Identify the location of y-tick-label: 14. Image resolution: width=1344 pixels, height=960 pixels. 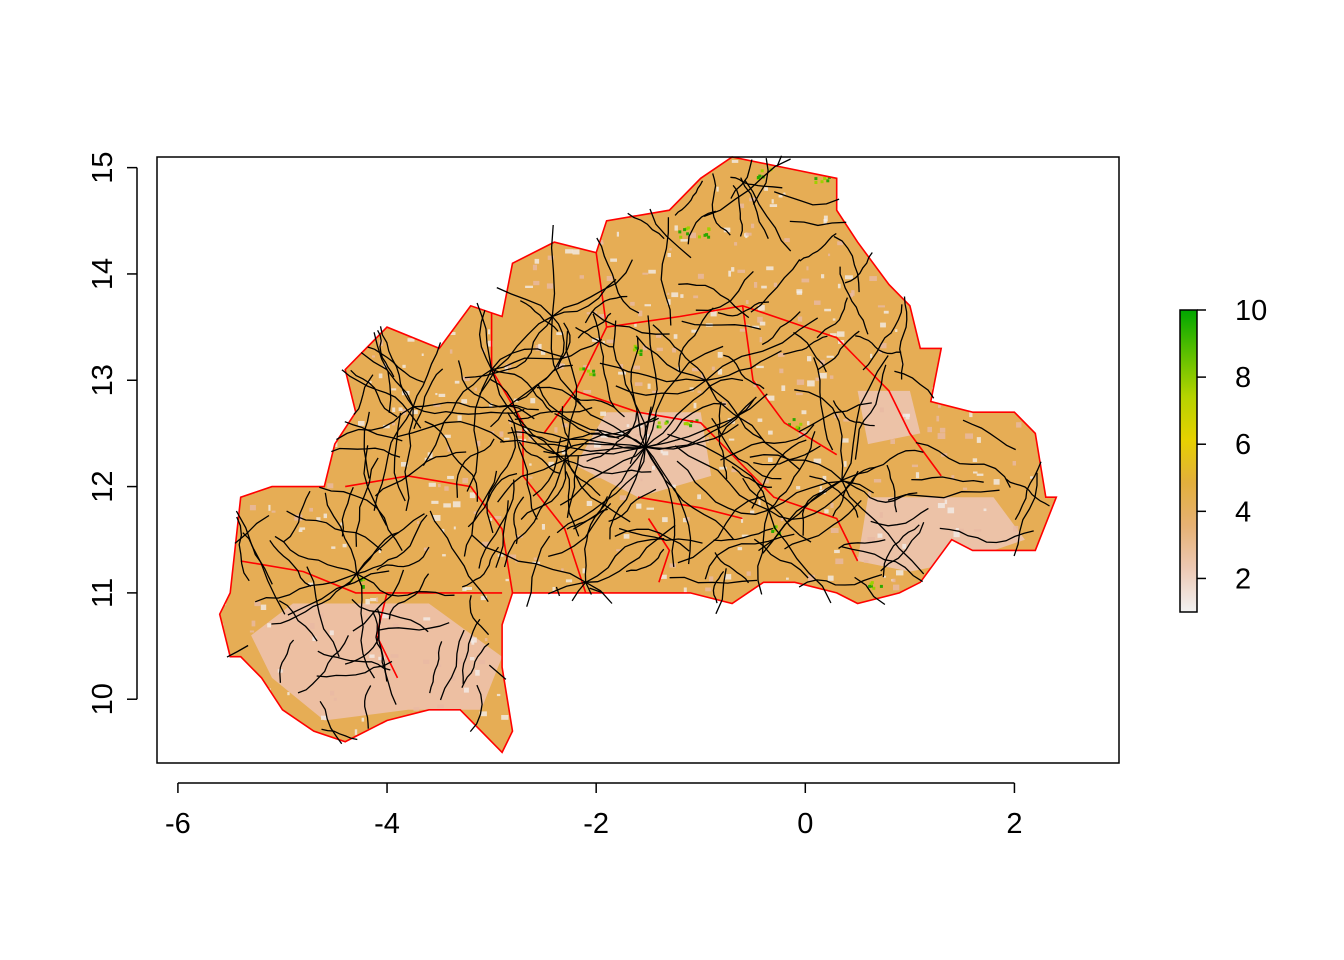
(103, 274).